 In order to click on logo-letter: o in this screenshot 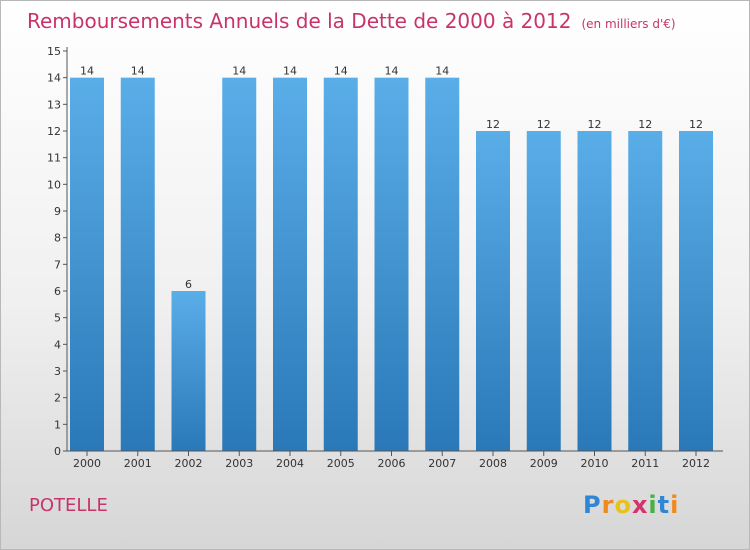, I will do `click(623, 505)`.